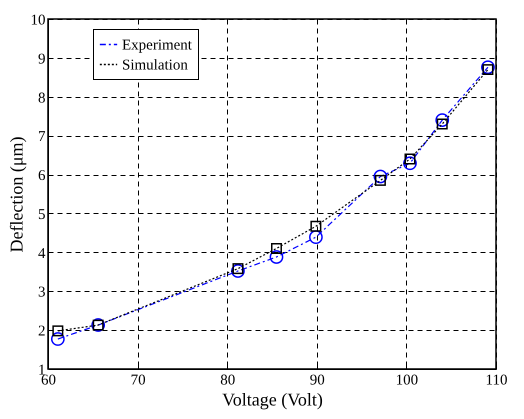 This screenshot has height=419, width=524. I want to click on y-tick-label: 9, so click(42, 59).